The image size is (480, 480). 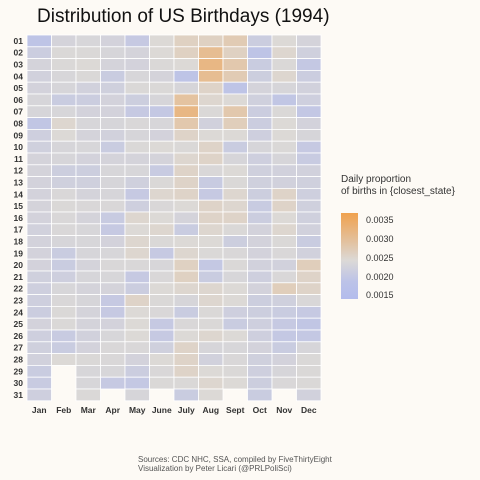 What do you see at coordinates (210, 410) in the screenshot?
I see `month-label-Aug: Aug` at bounding box center [210, 410].